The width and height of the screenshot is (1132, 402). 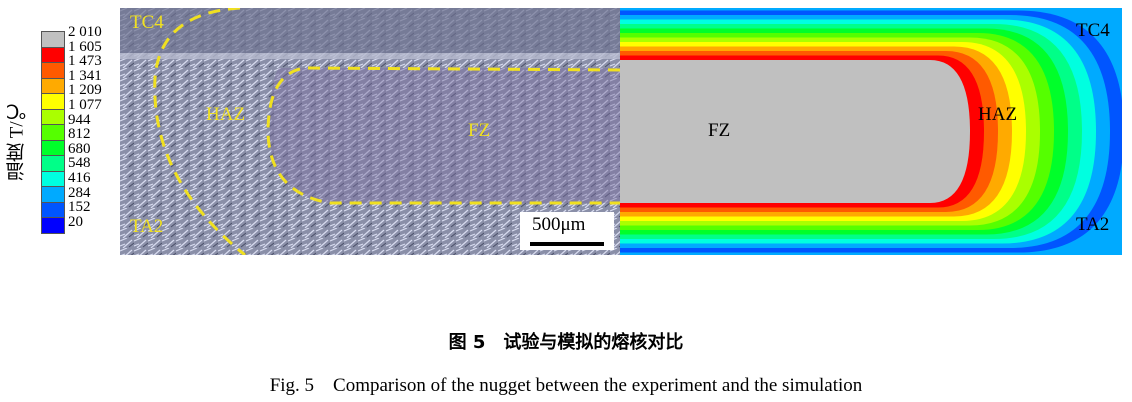 What do you see at coordinates (79, 163) in the screenshot?
I see `colorbar-tick: 548` at bounding box center [79, 163].